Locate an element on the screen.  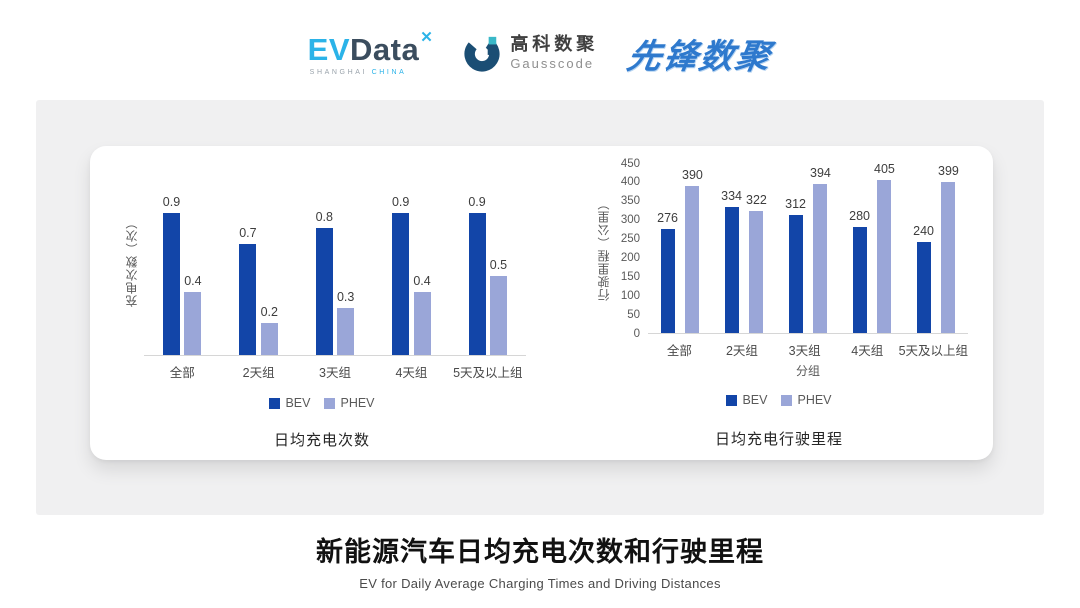
phev-barwrap: 0.2 is located at coordinates (269, 330).